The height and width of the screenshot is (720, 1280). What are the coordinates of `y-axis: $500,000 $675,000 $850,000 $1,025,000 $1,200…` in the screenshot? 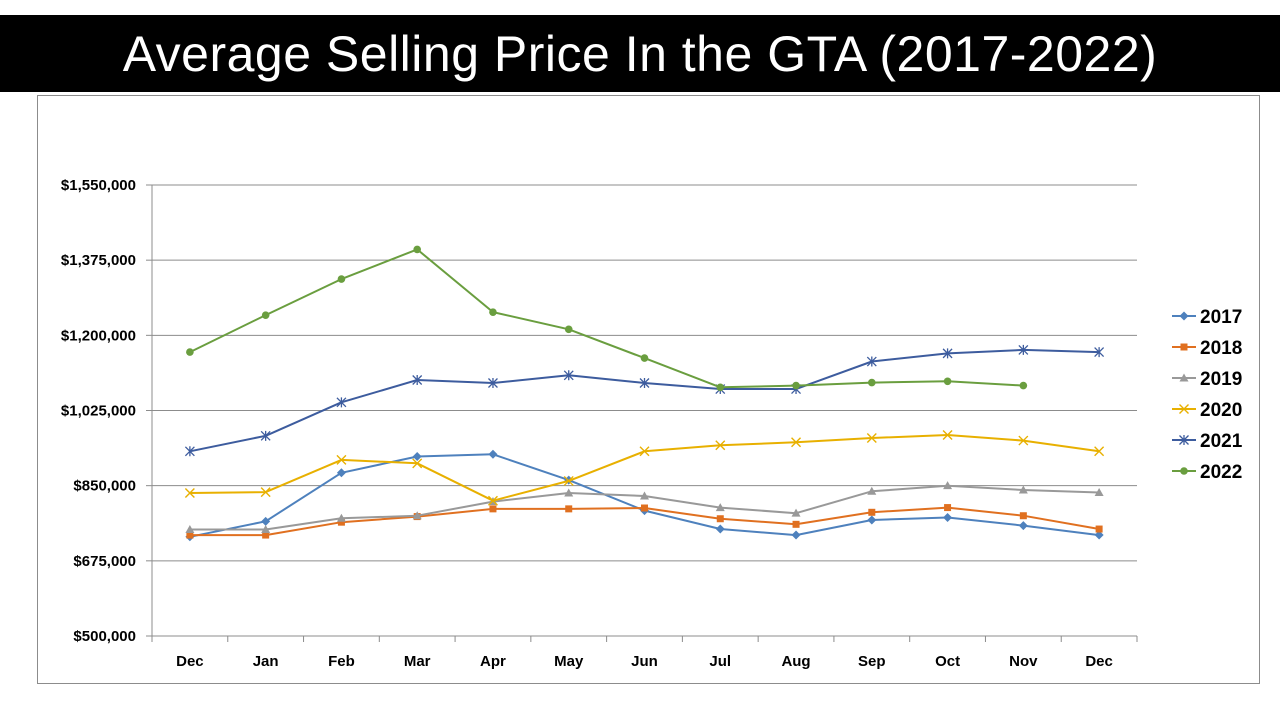 It's located at (107, 411).